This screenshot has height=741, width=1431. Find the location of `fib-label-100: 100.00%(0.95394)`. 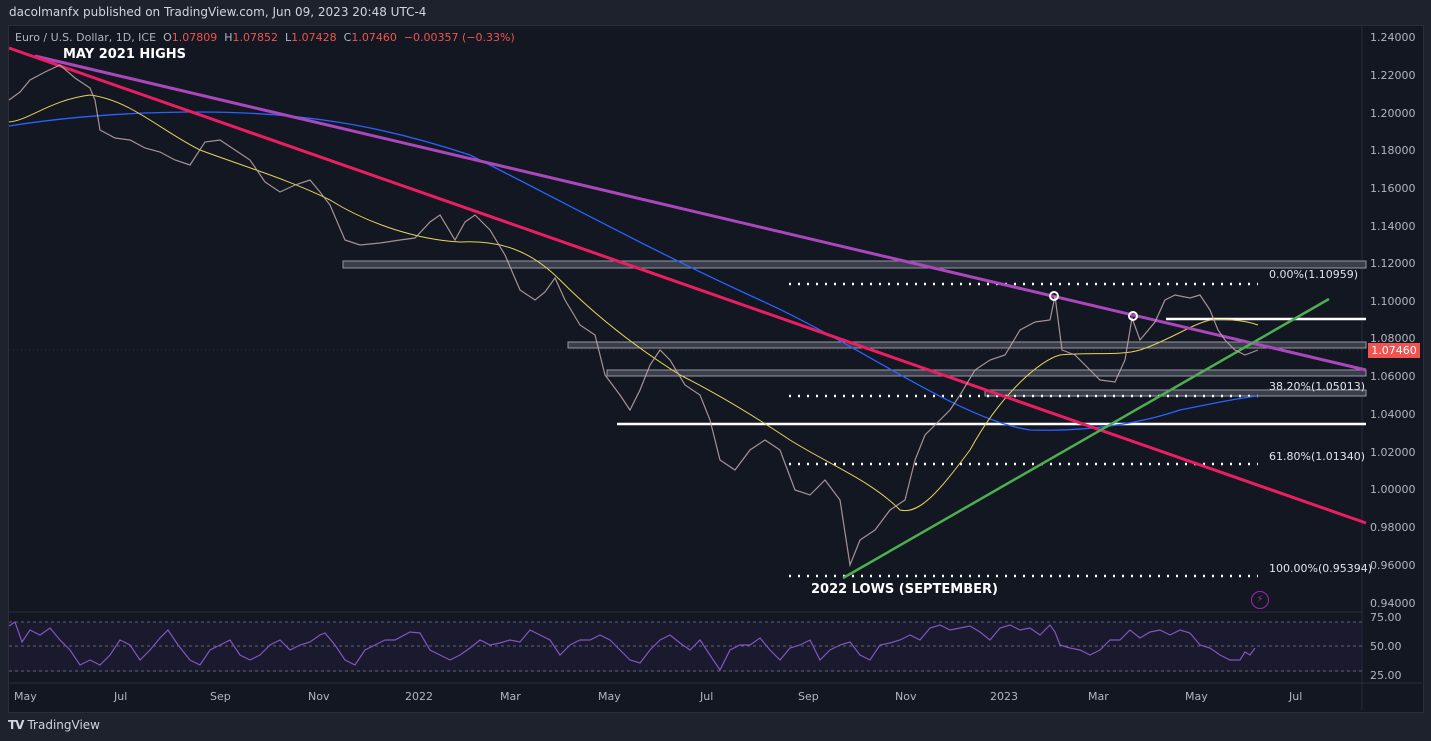

fib-label-100: 100.00%(0.95394) is located at coordinates (1321, 568).